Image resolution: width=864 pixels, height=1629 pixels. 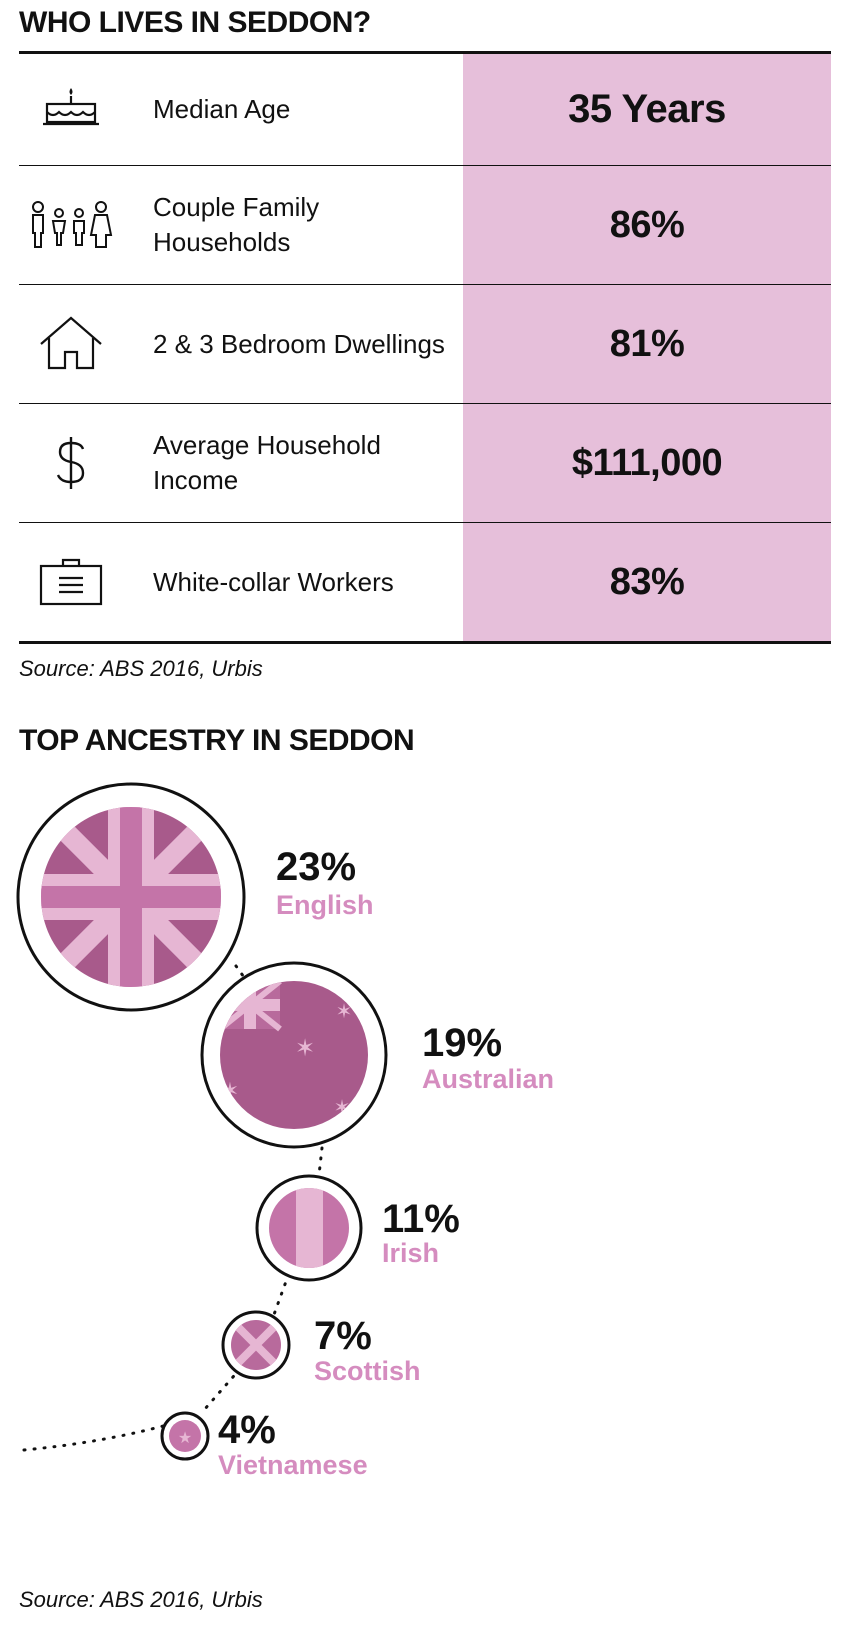 What do you see at coordinates (325, 905) in the screenshot?
I see `category-label-english: English` at bounding box center [325, 905].